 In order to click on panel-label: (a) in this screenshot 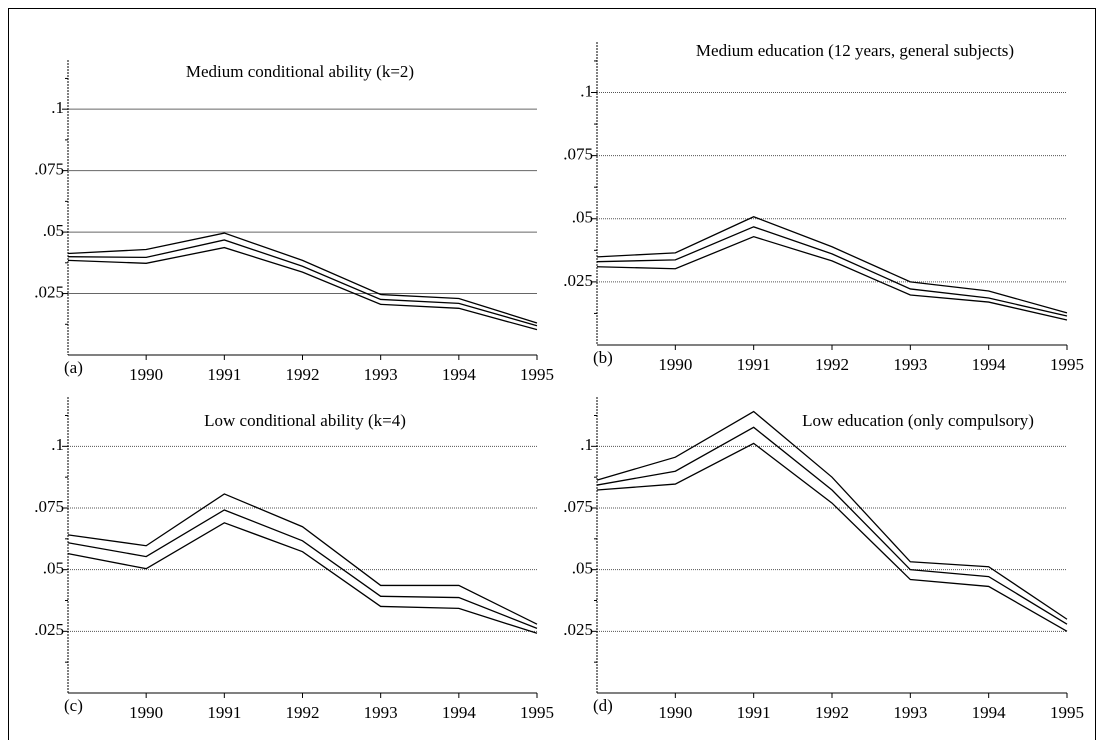, I will do `click(73, 367)`.